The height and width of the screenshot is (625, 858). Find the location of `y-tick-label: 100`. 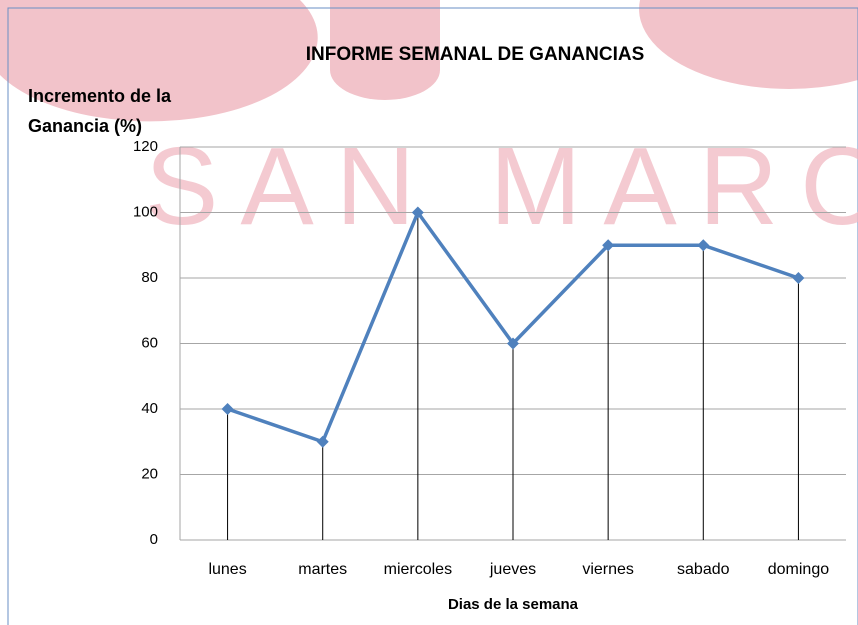

y-tick-label: 100 is located at coordinates (145, 211).